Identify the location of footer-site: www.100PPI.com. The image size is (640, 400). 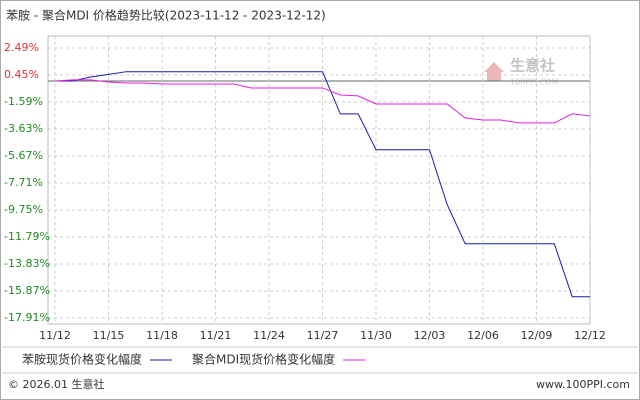
(583, 384).